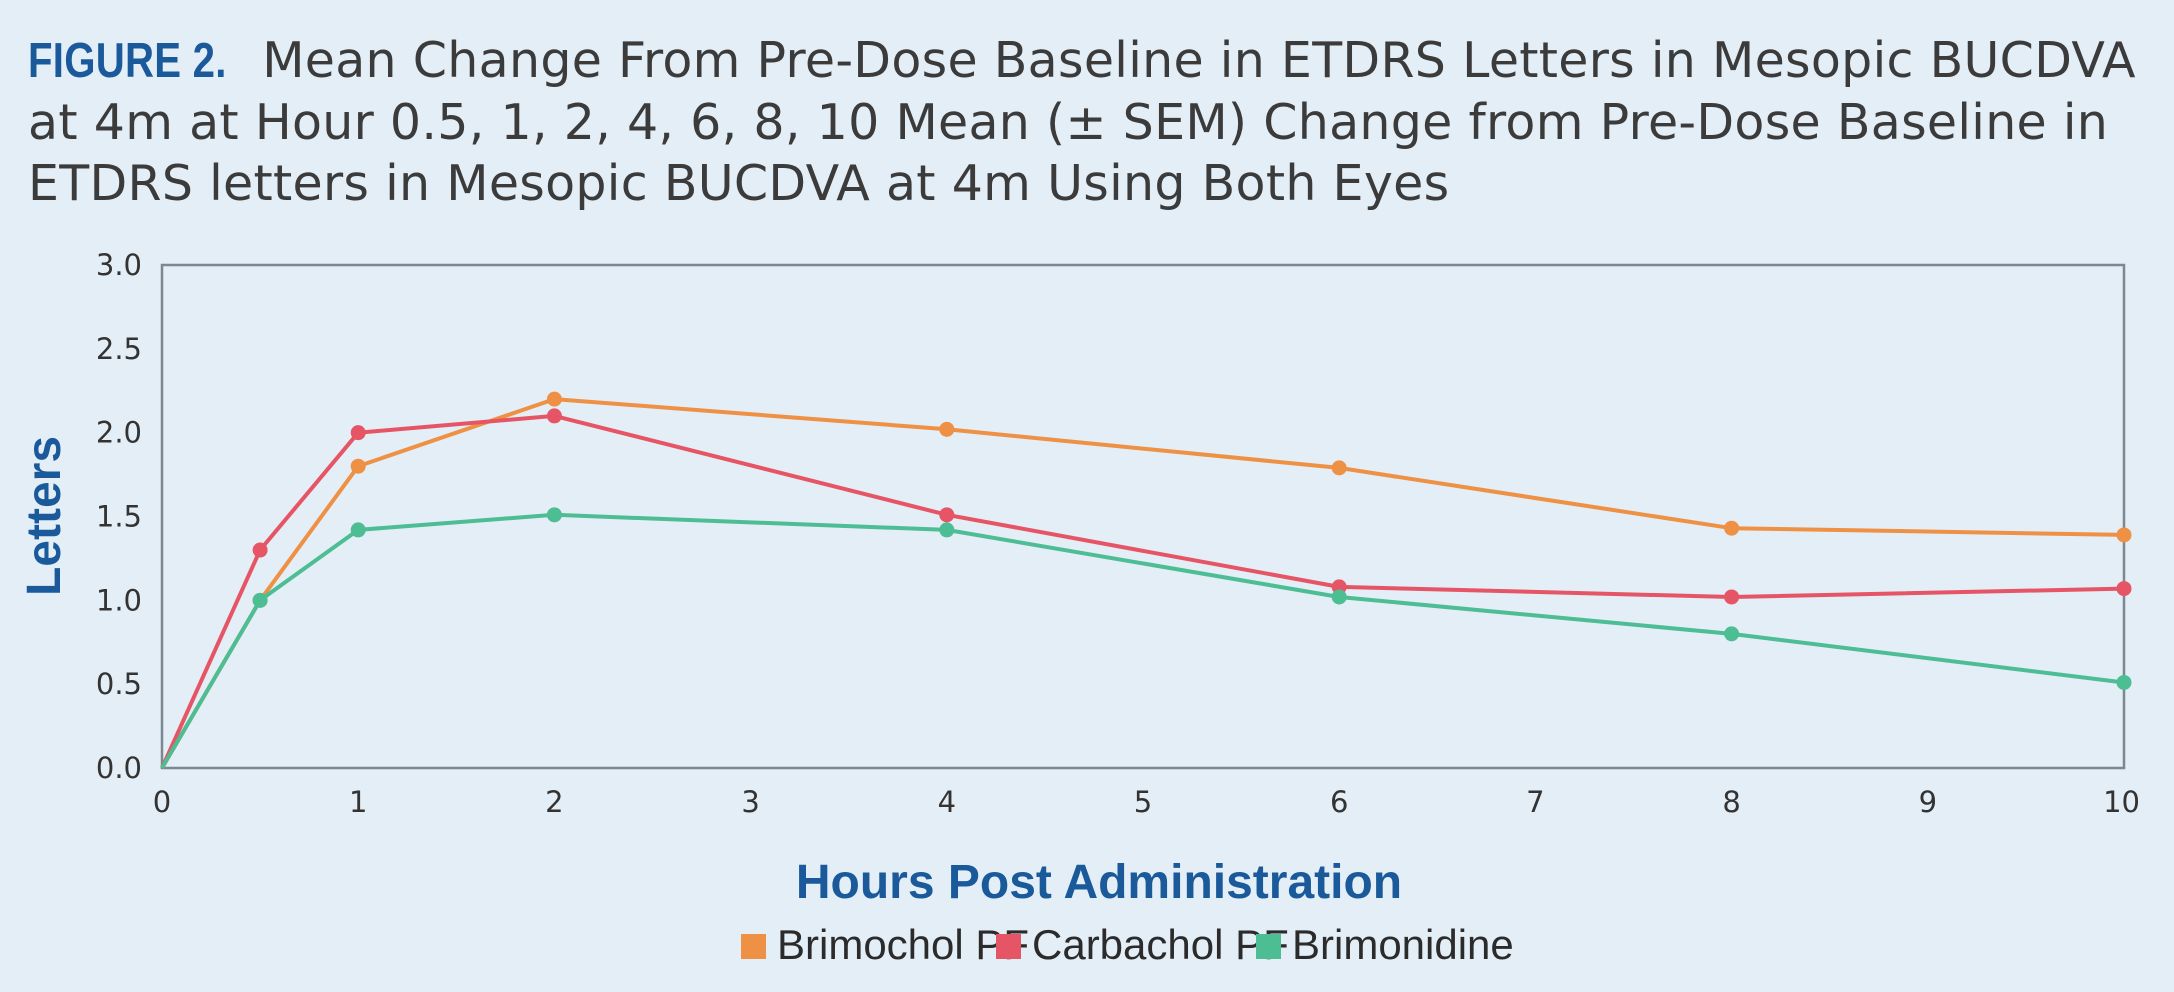 The width and height of the screenshot is (2174, 992). I want to click on x-tick-label: 0, so click(162, 802).